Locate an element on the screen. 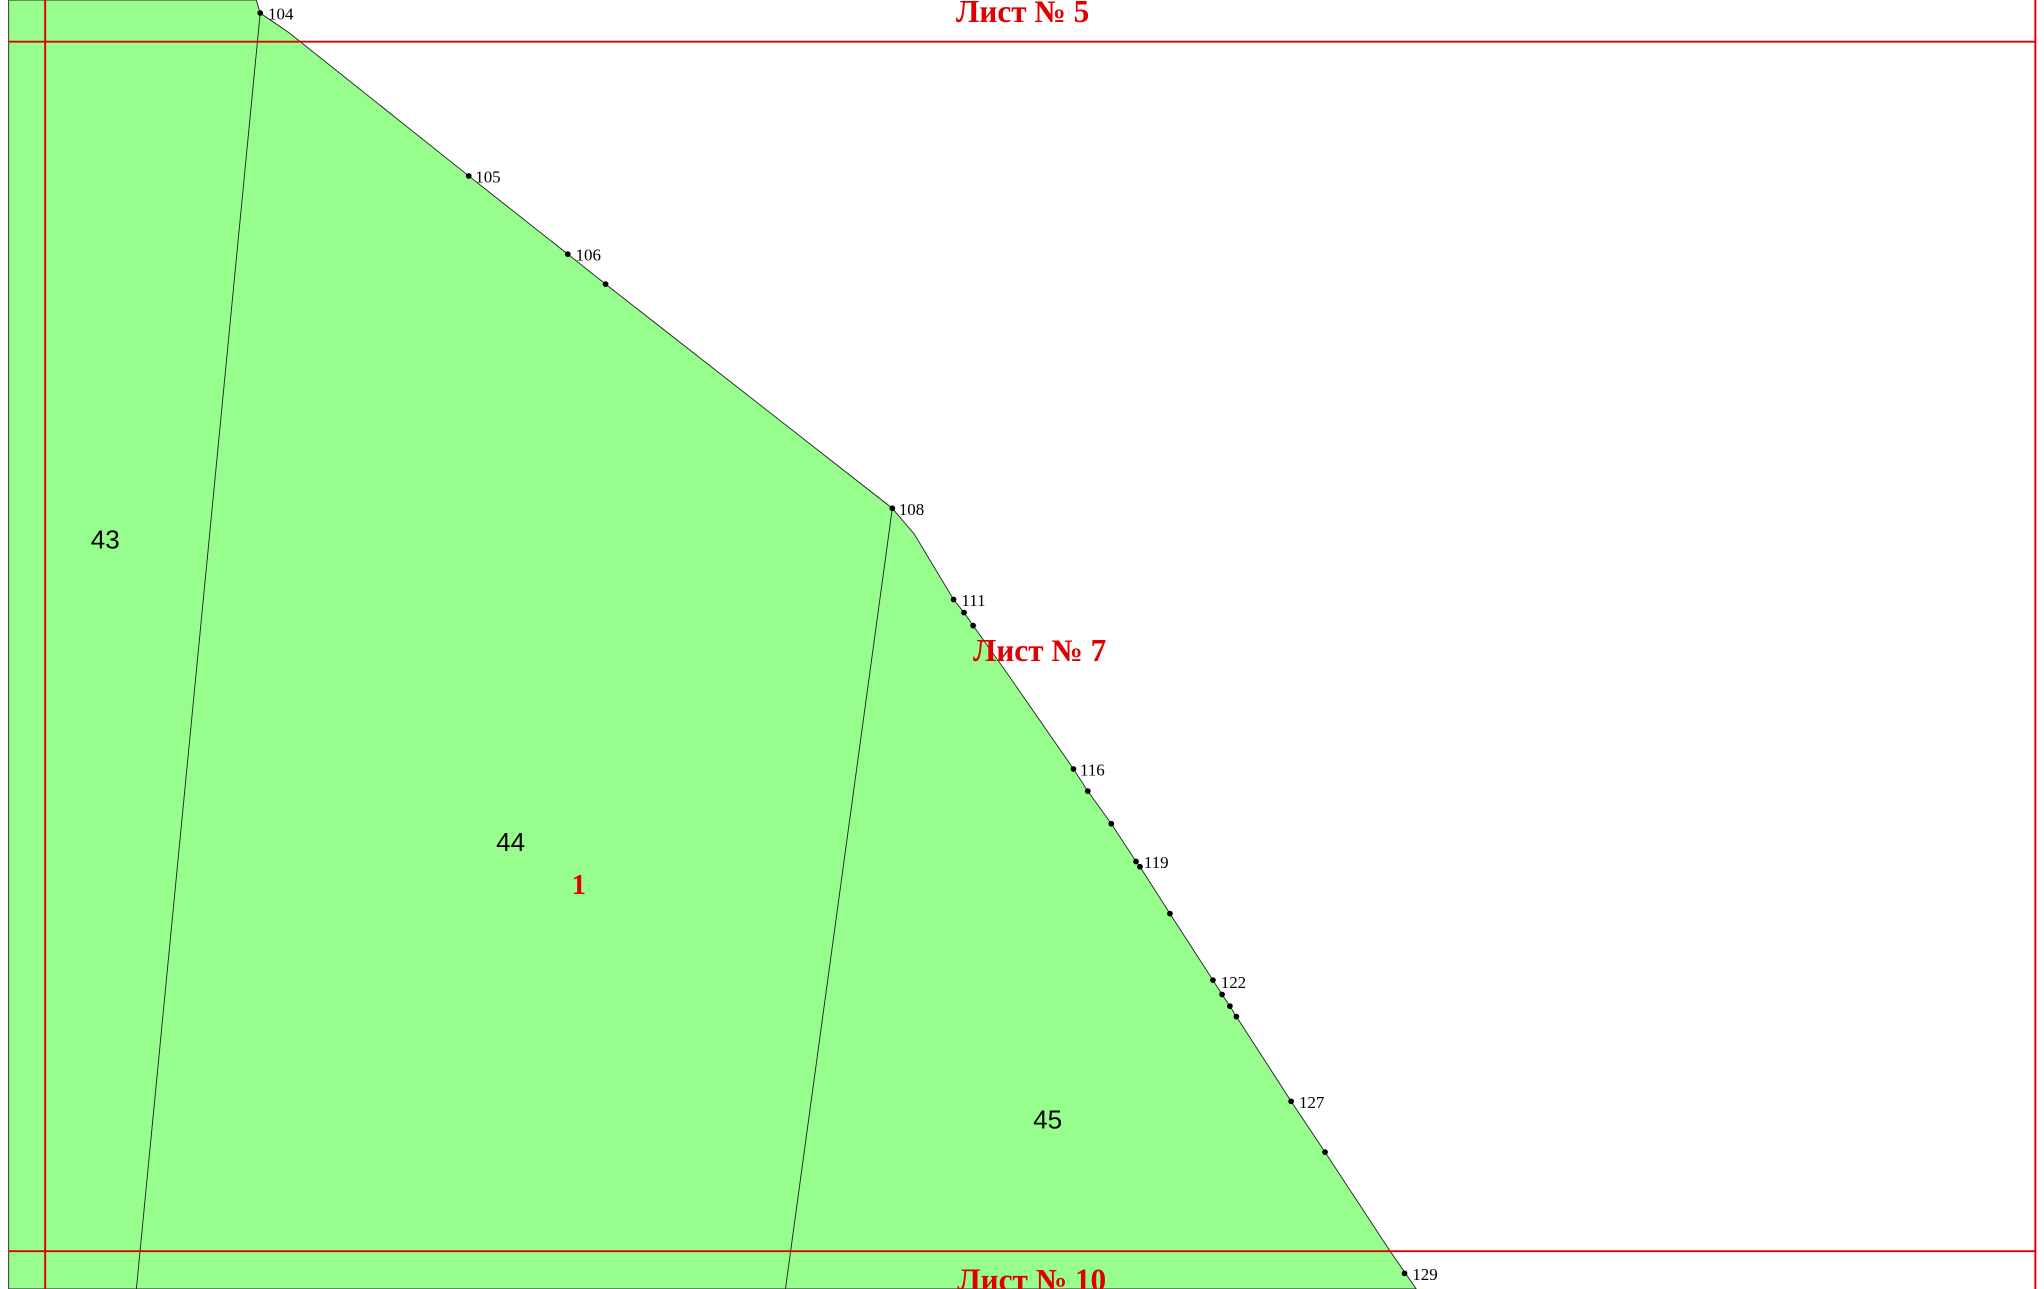  parcel-label: 43 is located at coordinates (105, 540).